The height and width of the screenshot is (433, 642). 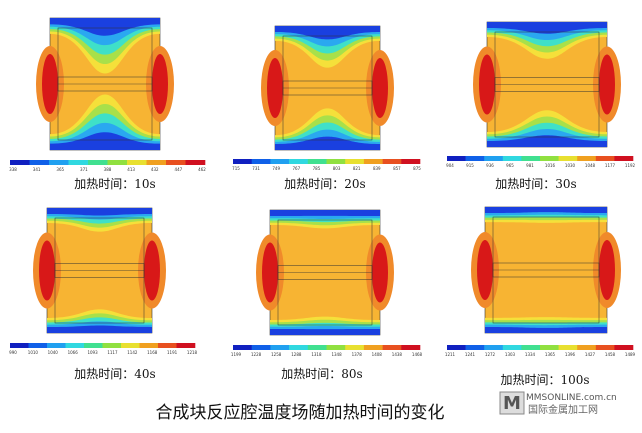 What do you see at coordinates (112, 352) in the screenshot?
I see `colorbar-label: 1117` at bounding box center [112, 352].